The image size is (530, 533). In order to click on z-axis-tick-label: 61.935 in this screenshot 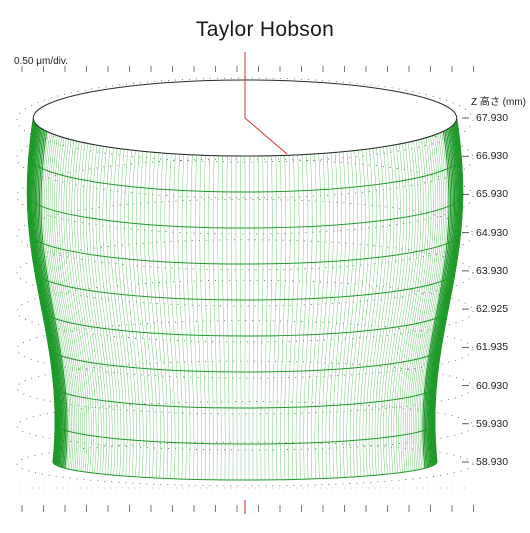, I will do `click(492, 347)`.